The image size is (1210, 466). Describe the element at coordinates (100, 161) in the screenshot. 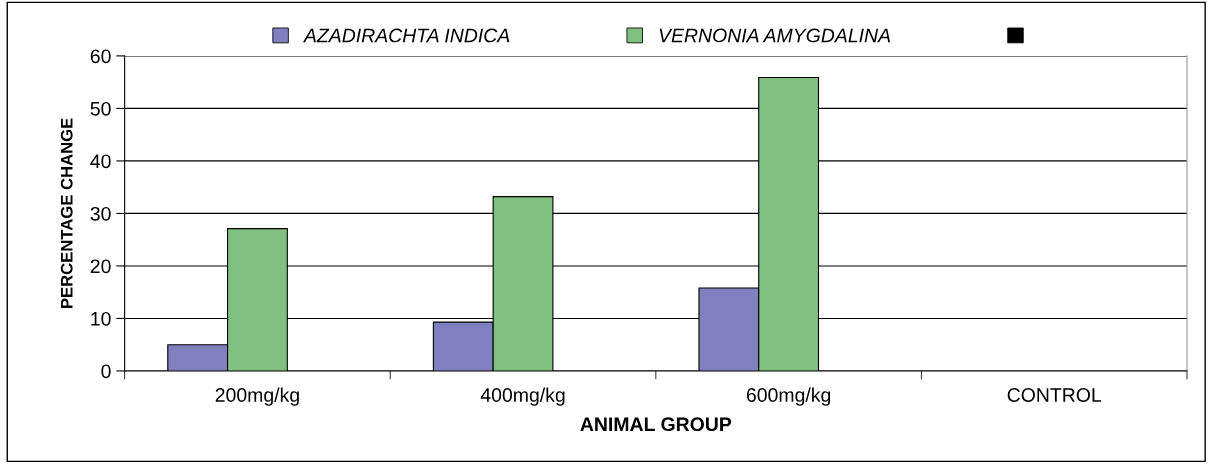

I see `y-tick-label: 40` at that location.